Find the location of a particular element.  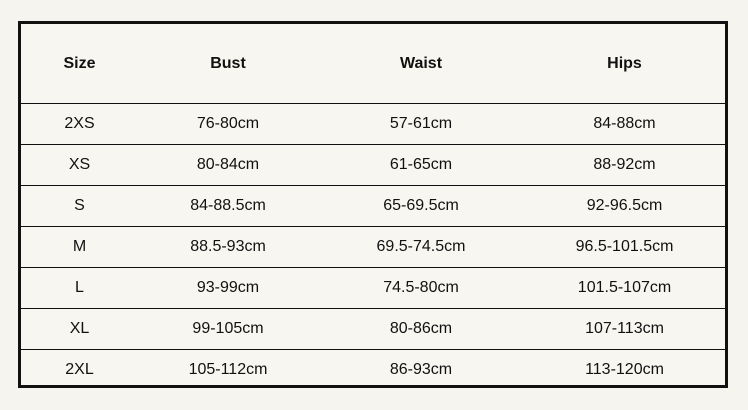

table-cell: 88.5-93cm is located at coordinates (228, 247).